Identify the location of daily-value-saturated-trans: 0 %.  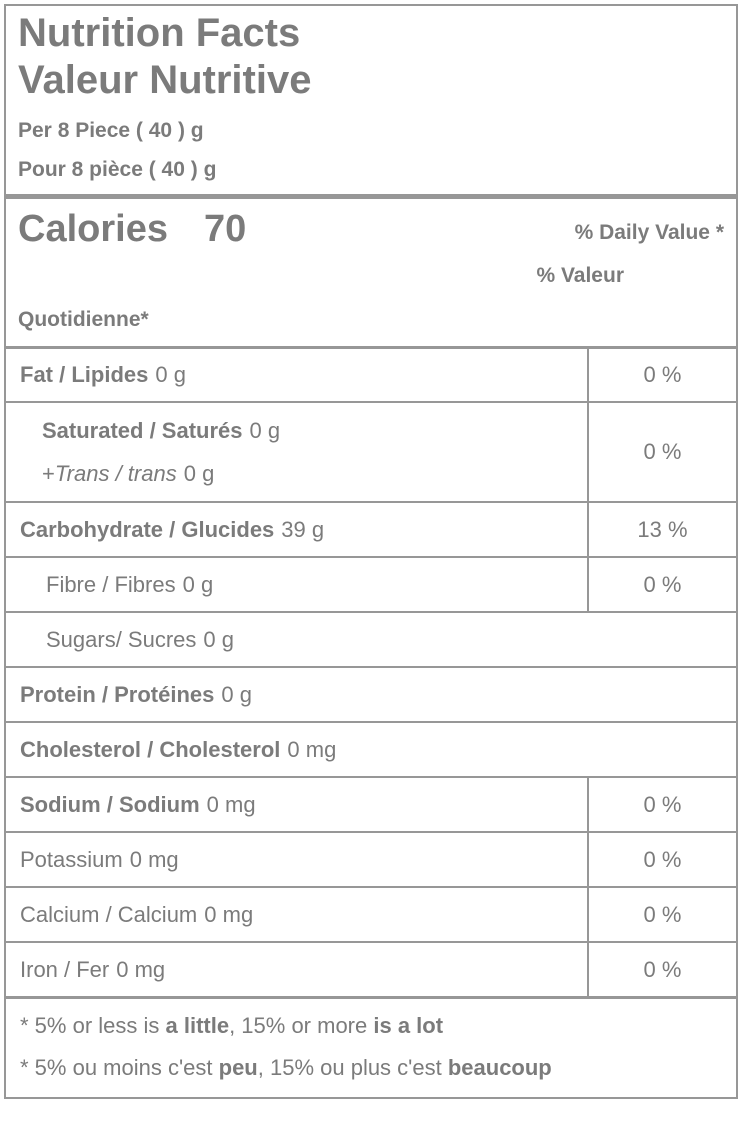
(661, 452).